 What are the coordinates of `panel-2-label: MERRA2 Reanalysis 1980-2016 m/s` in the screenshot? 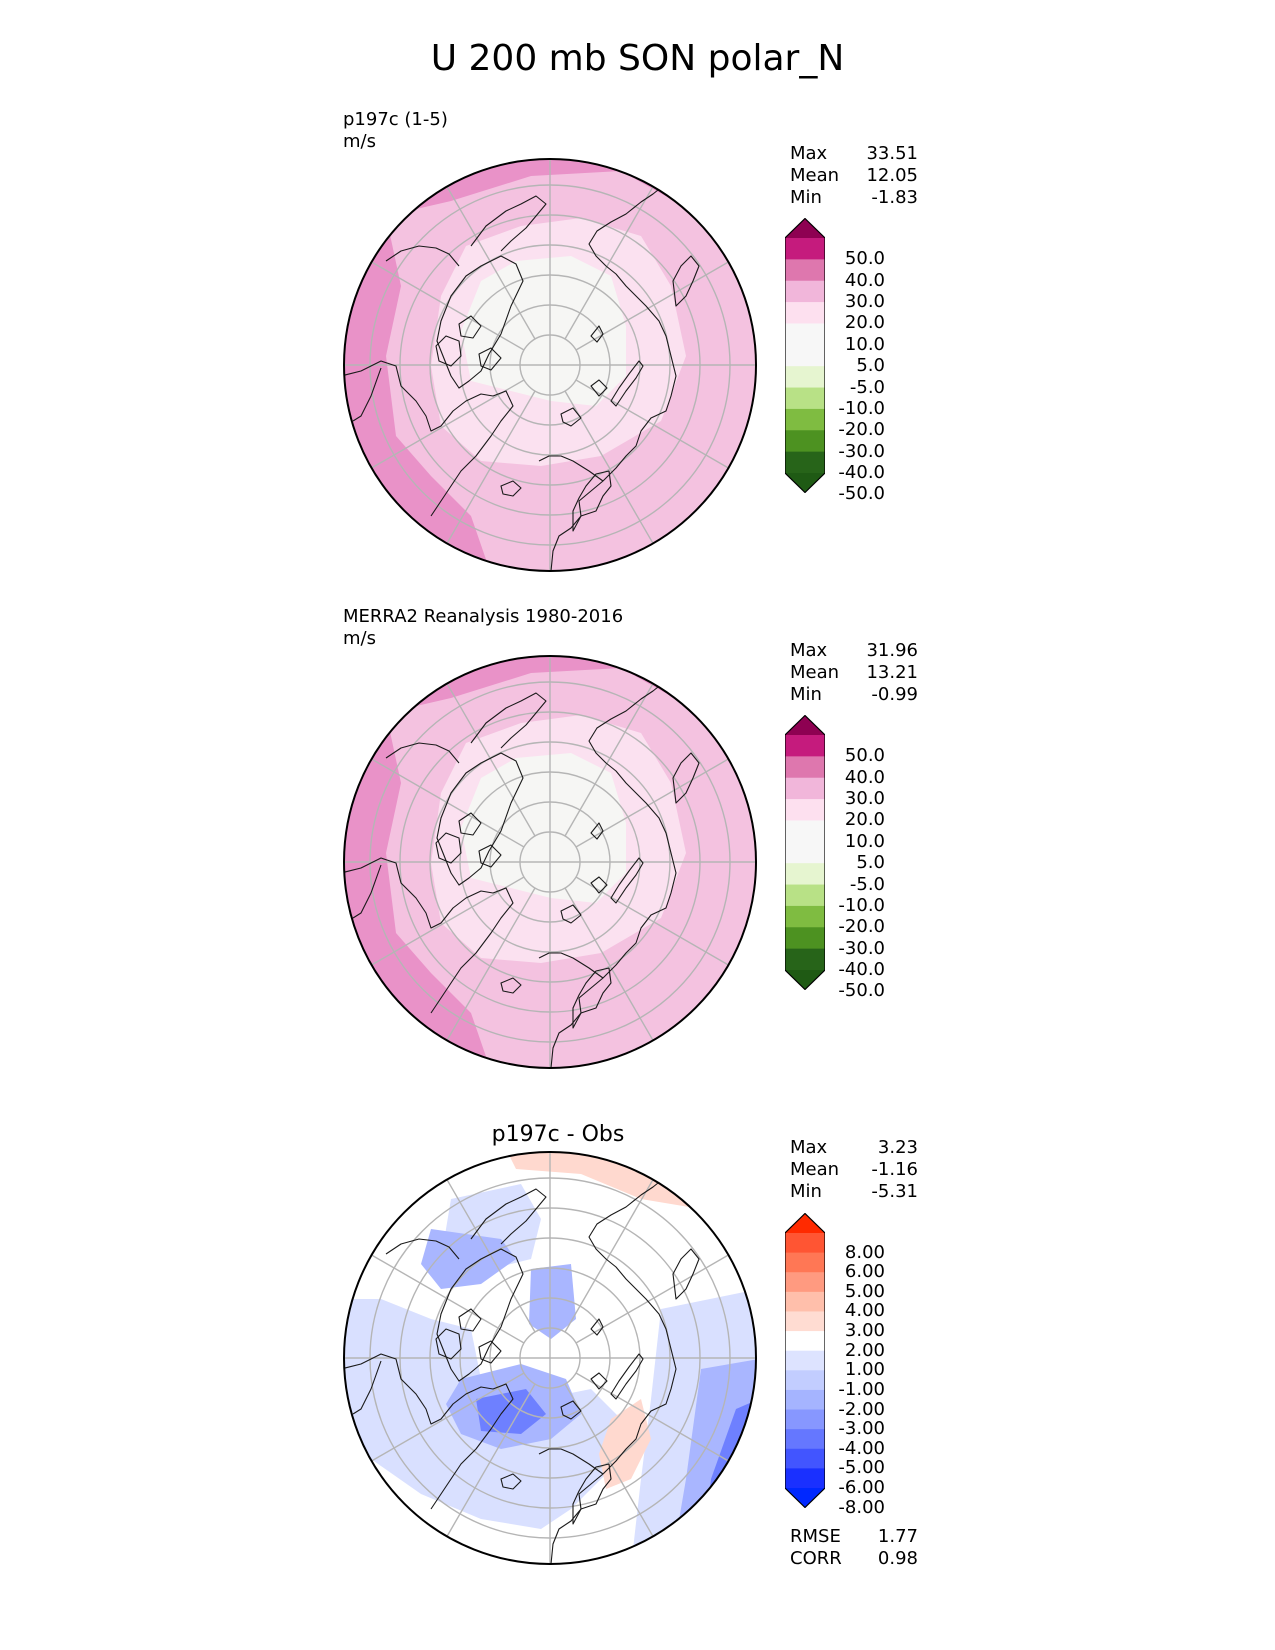 It's located at (483, 628).